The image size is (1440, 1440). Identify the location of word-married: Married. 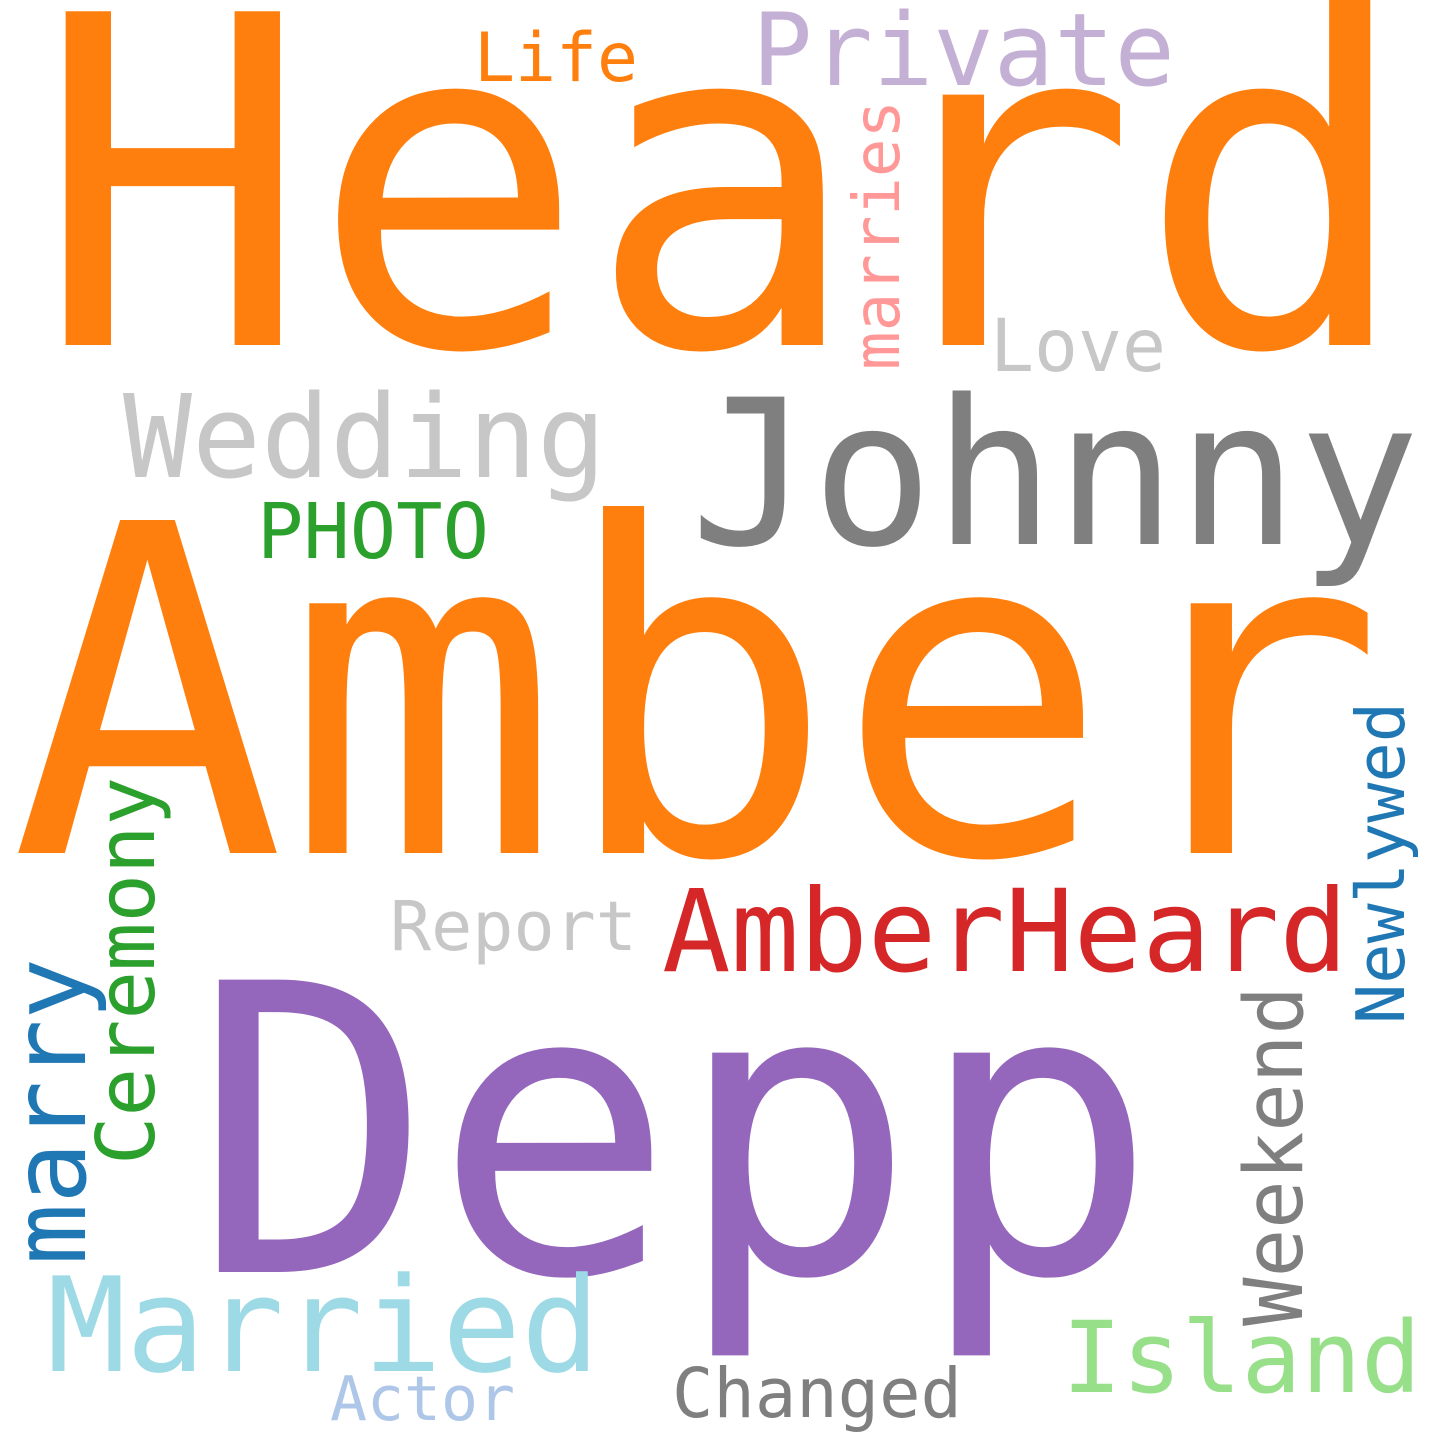
(324, 1326).